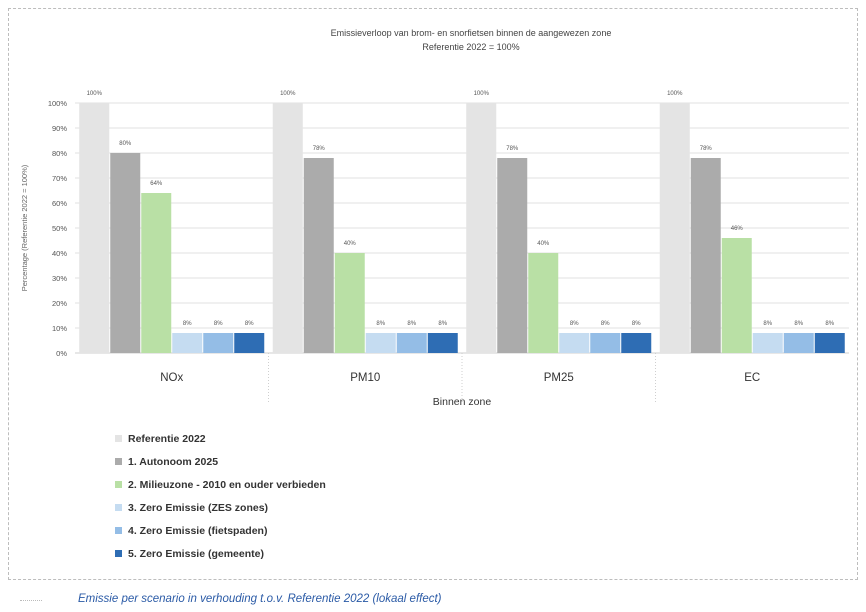 The image size is (866, 612). What do you see at coordinates (24, 227) in the screenshot?
I see `y-axis-label: Percentage (Referentie 2022 = 100%)` at bounding box center [24, 227].